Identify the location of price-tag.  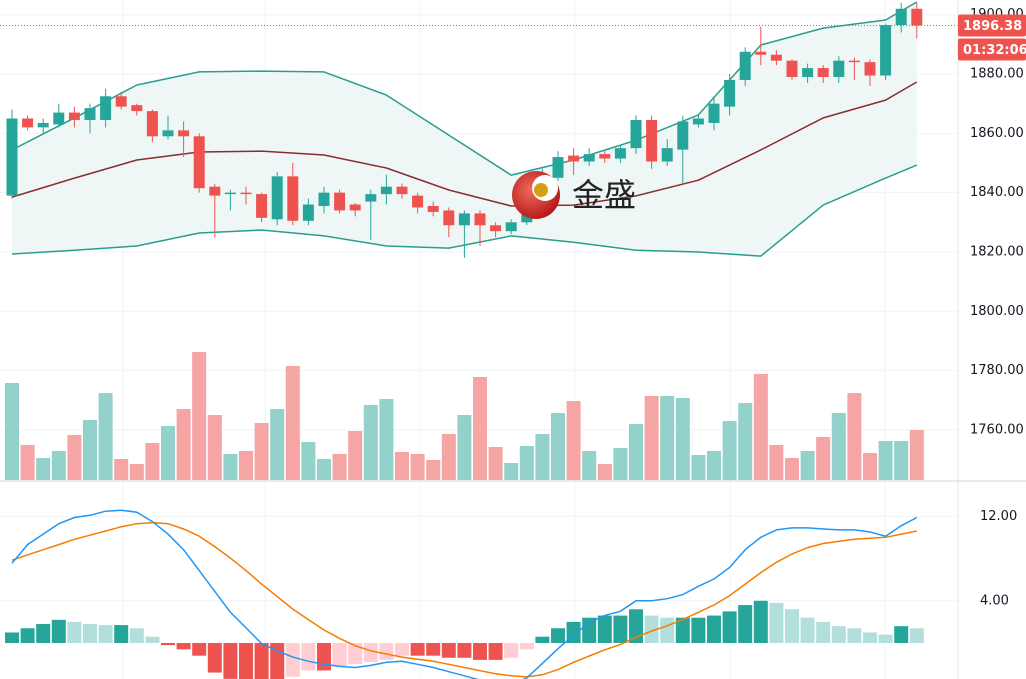
(992, 25).